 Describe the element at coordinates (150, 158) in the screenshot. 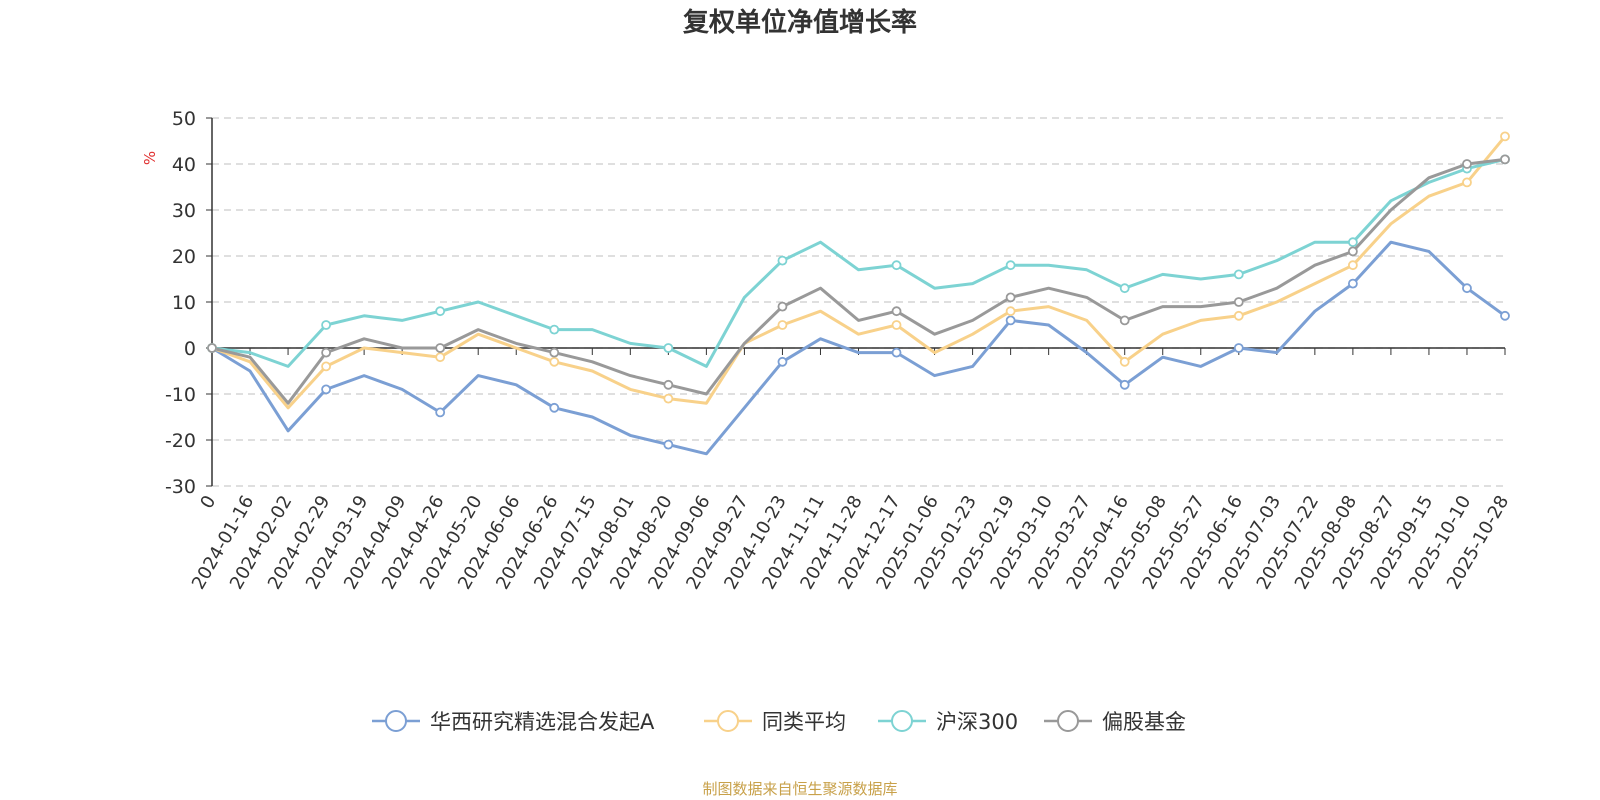

I see `y-axis-label: %` at that location.